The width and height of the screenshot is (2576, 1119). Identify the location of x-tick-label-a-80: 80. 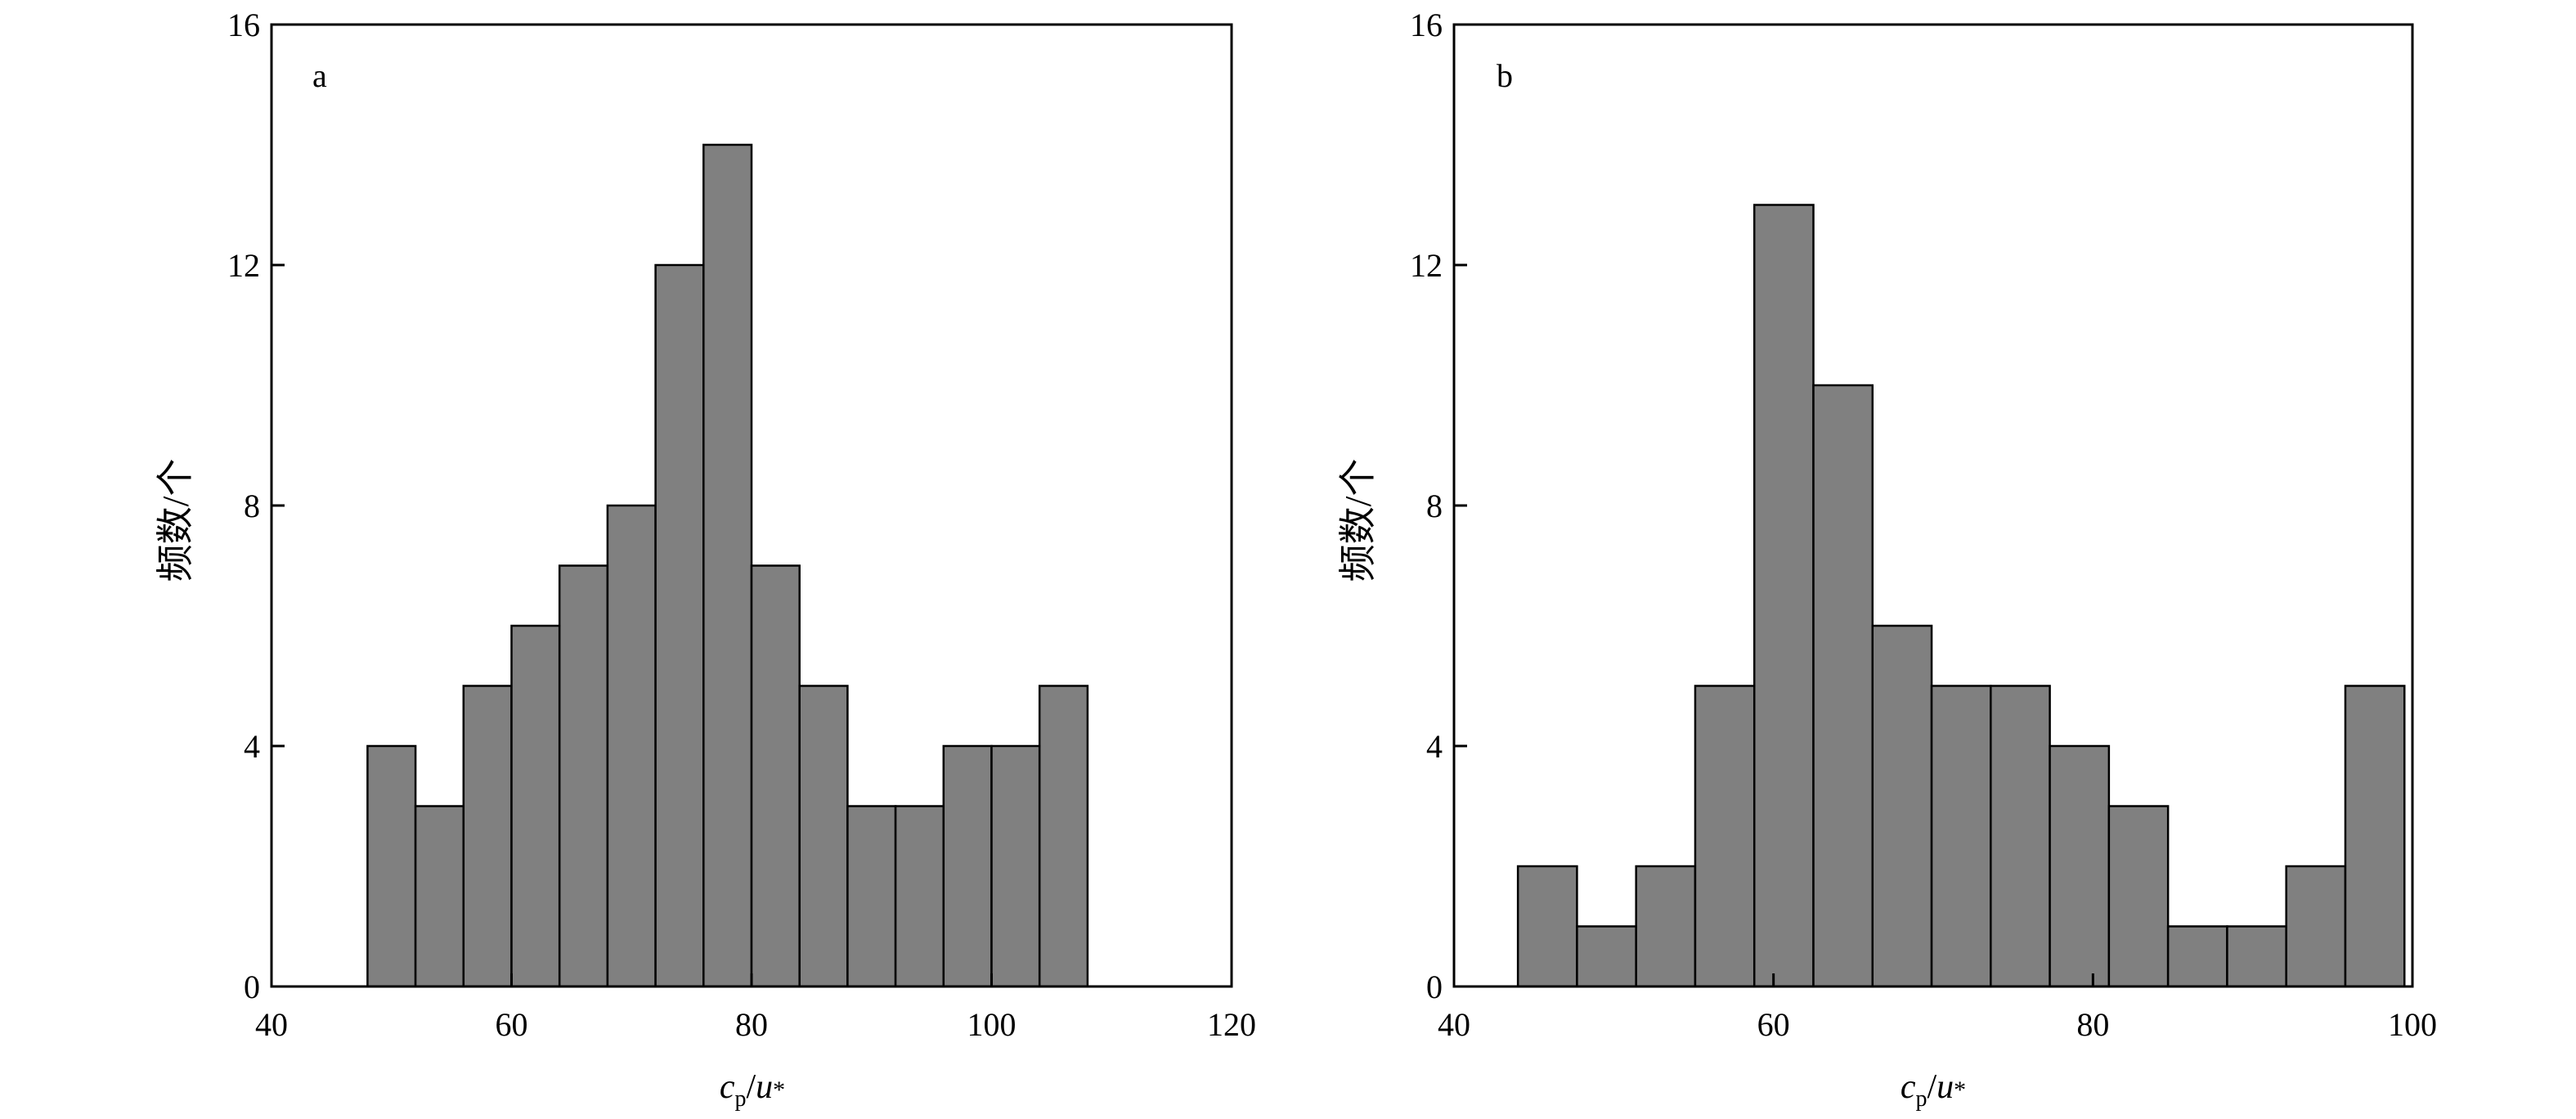
(752, 1024).